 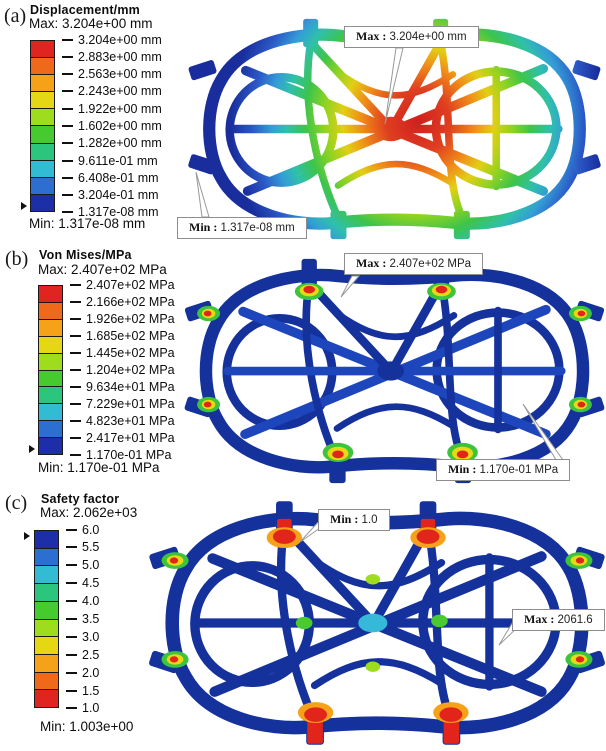 I want to click on colorbar-tick: 1.204e+02 MPa, so click(x=130, y=369).